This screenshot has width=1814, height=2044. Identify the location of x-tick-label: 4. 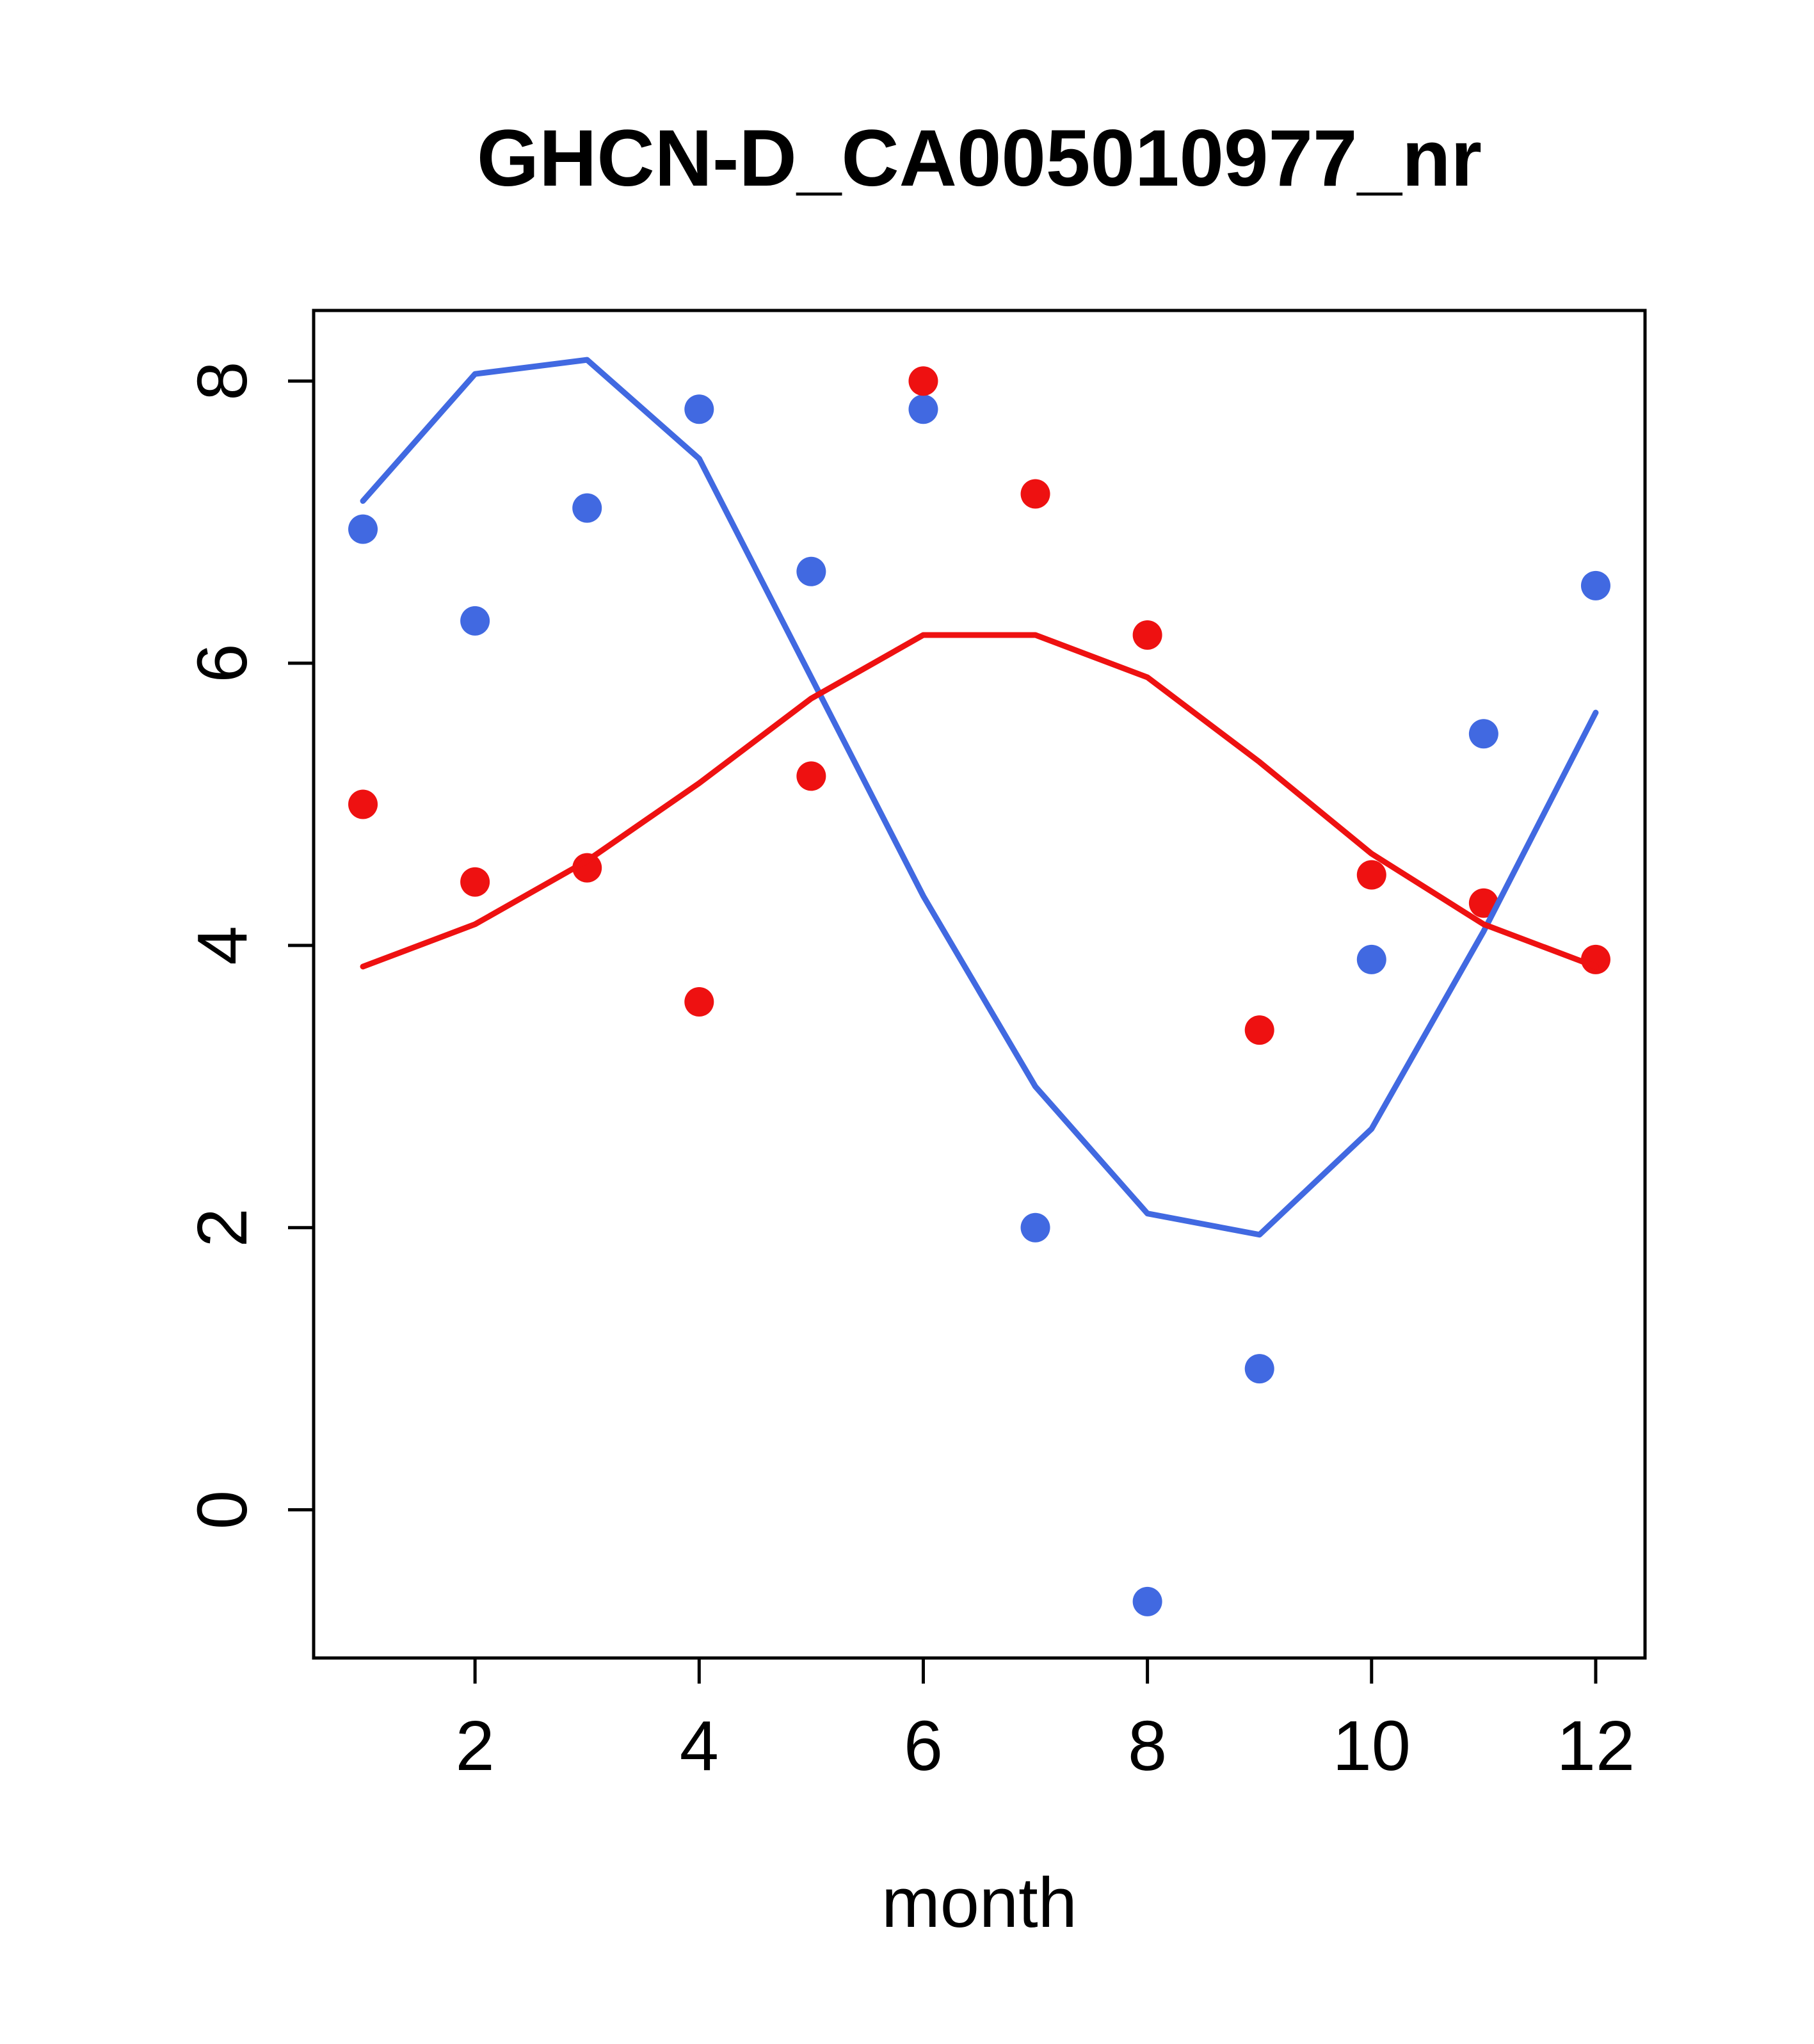
(699, 1746).